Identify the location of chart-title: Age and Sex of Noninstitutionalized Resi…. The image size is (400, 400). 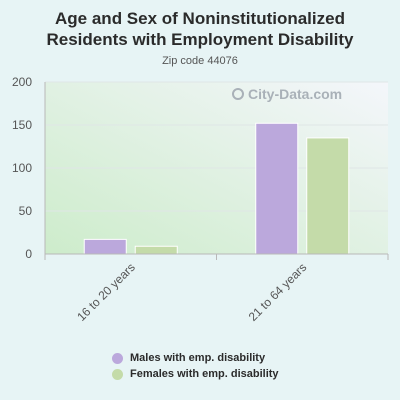
(200, 29).